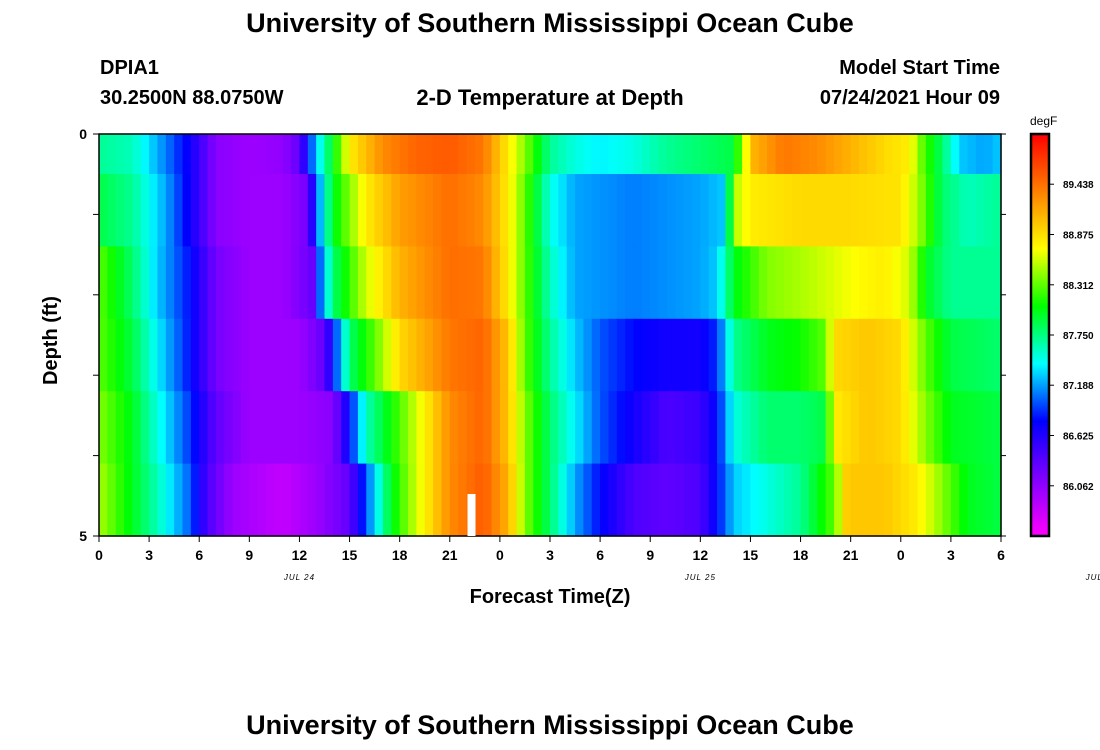 This screenshot has width=1100, height=750. What do you see at coordinates (83, 134) in the screenshot?
I see `y-tick-label: 0` at bounding box center [83, 134].